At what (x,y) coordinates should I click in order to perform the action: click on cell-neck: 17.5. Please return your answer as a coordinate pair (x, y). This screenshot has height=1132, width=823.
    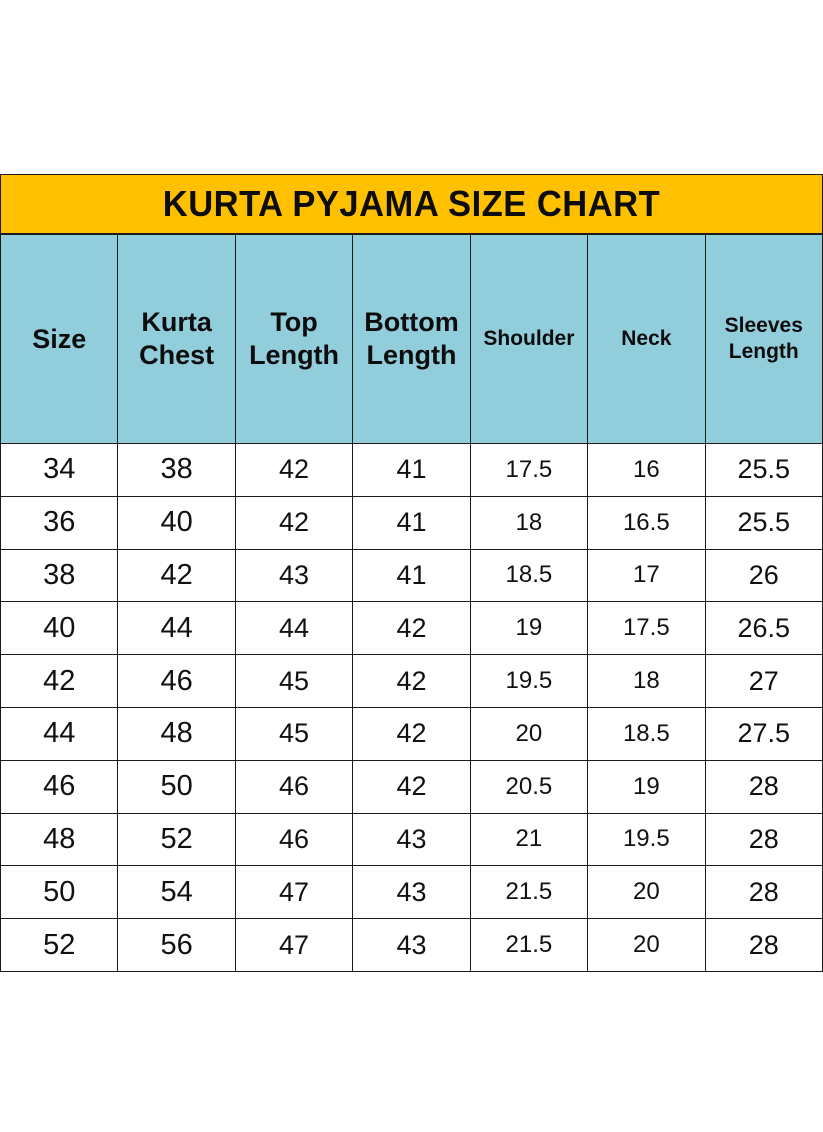
    Looking at the image, I should click on (646, 628).